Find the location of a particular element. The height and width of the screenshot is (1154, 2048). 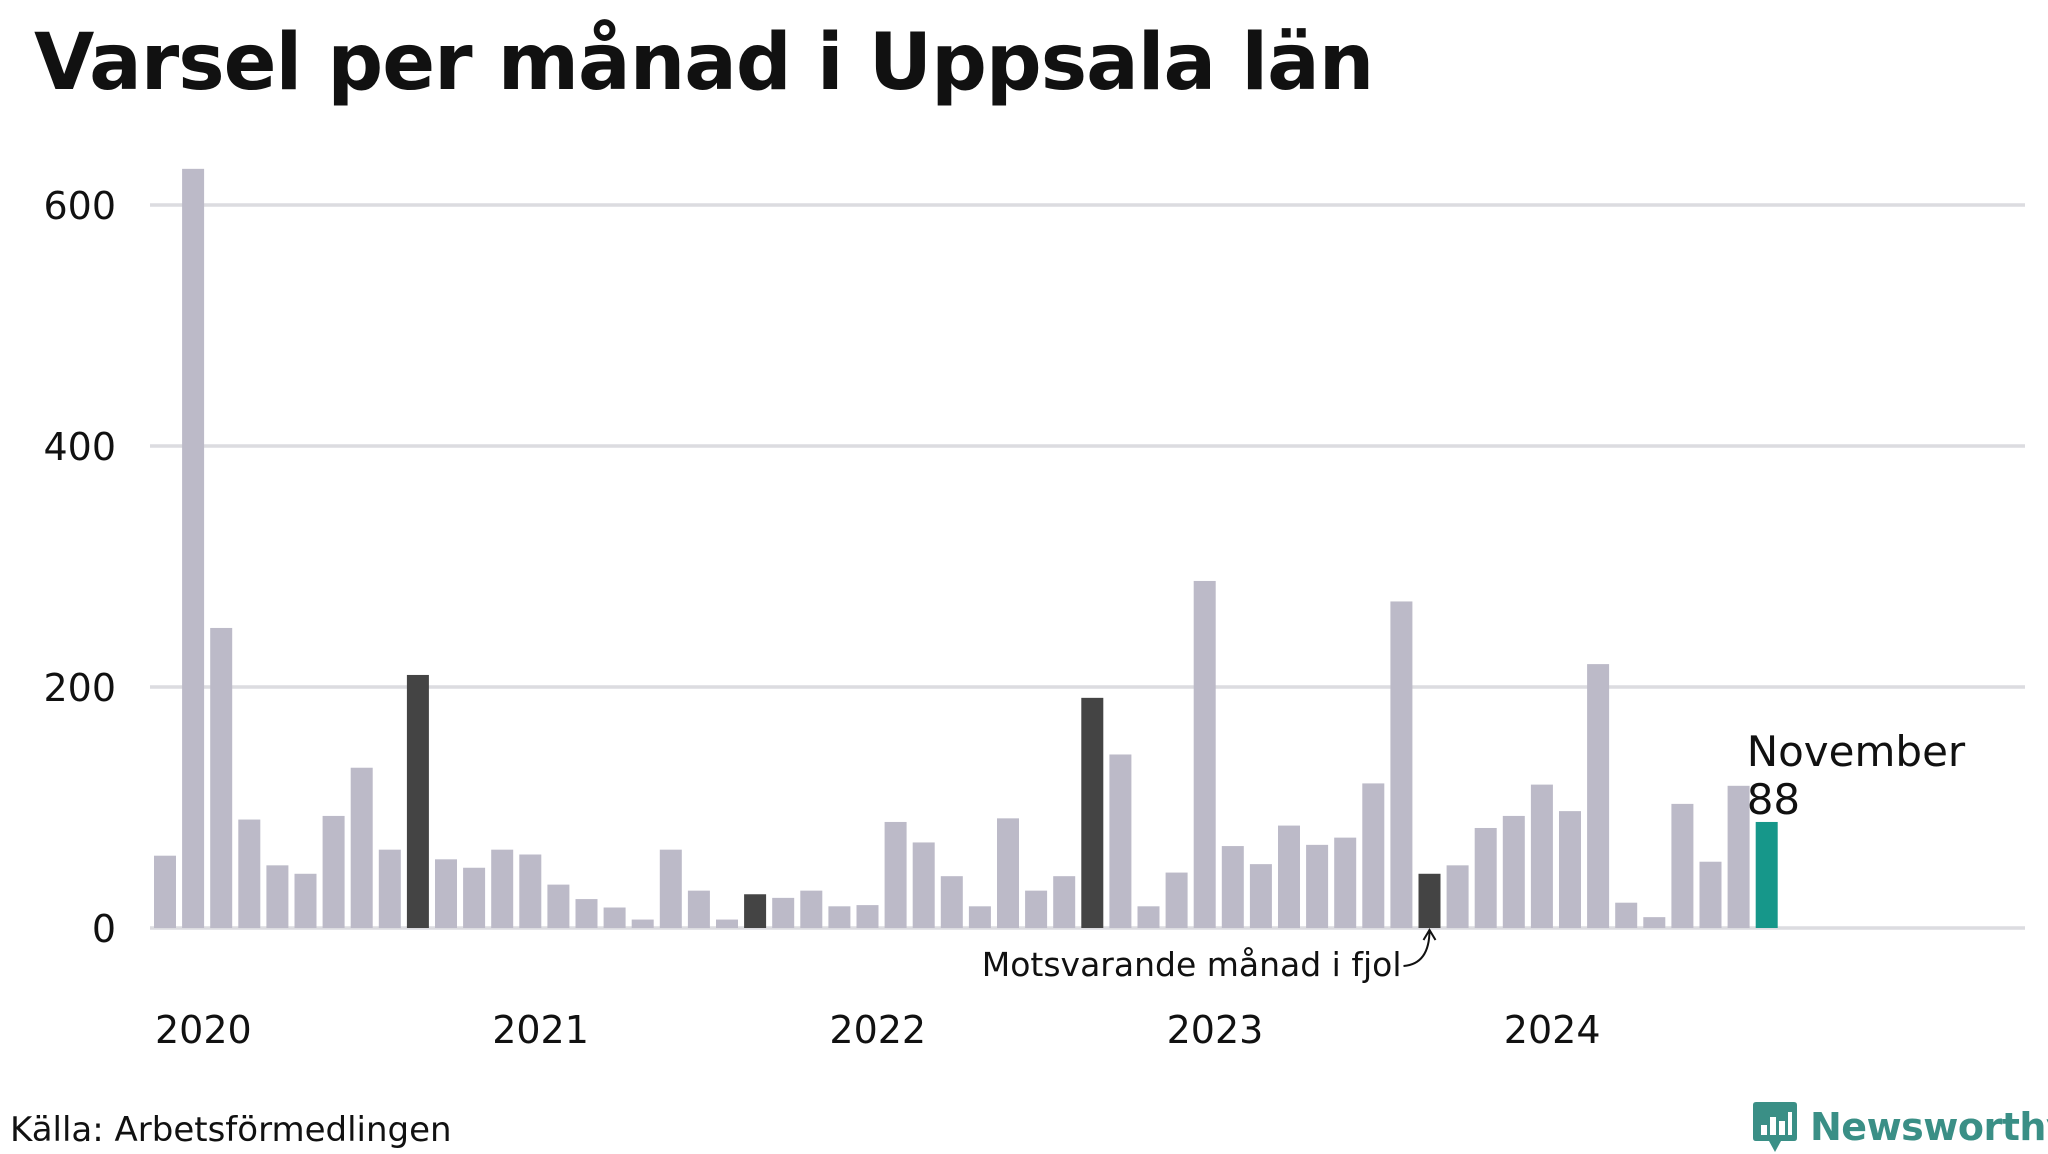

y-axis-ticks: 0 200 400 600 is located at coordinates (79, 567).